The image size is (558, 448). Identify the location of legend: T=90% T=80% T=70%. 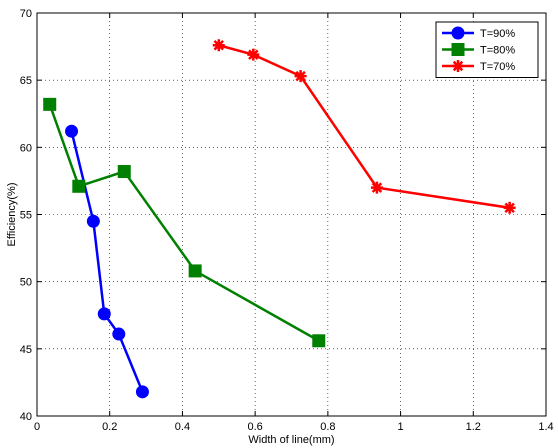
(487, 49).